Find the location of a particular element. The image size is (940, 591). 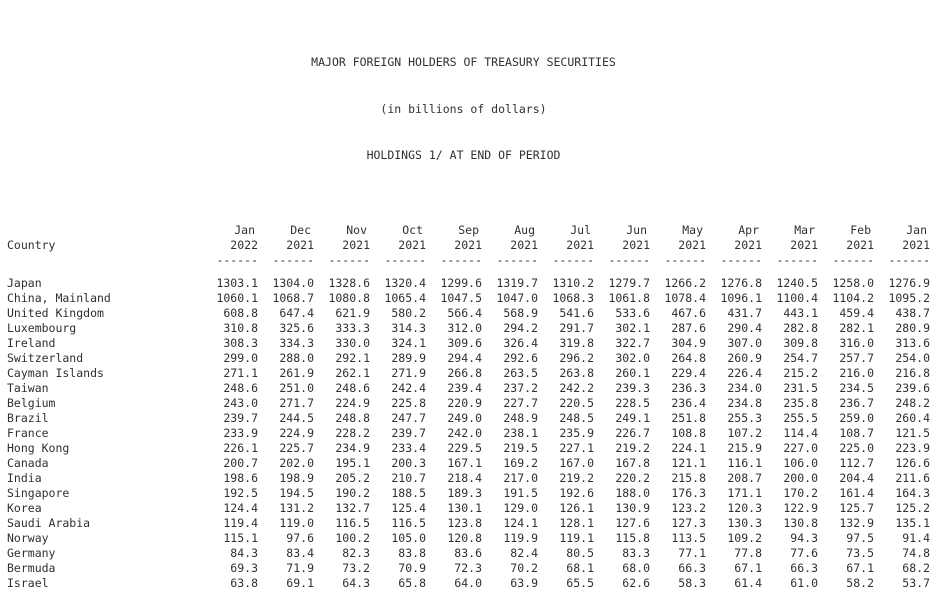

holding-value: 115.1 is located at coordinates (240, 537).